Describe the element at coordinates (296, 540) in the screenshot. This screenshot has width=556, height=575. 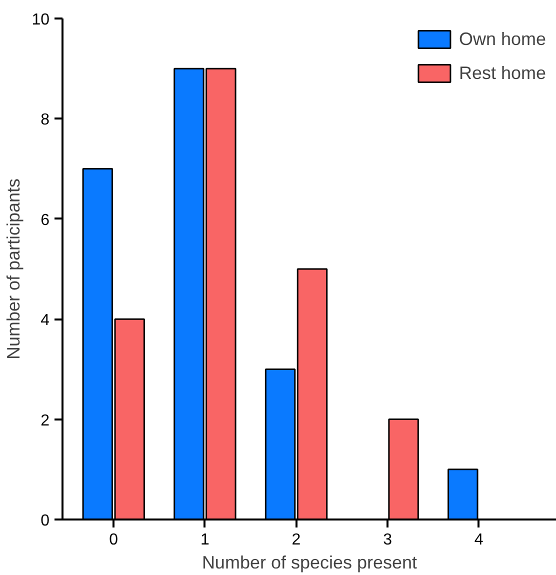
I see `x-tick-label: 2` at that location.